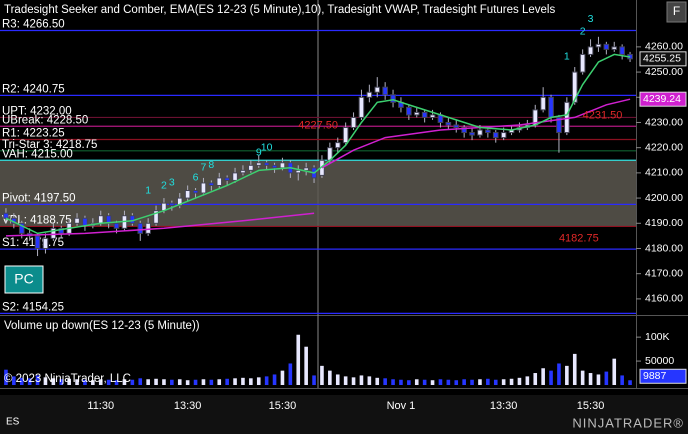  I want to click on f-button-label: F, so click(676, 11).